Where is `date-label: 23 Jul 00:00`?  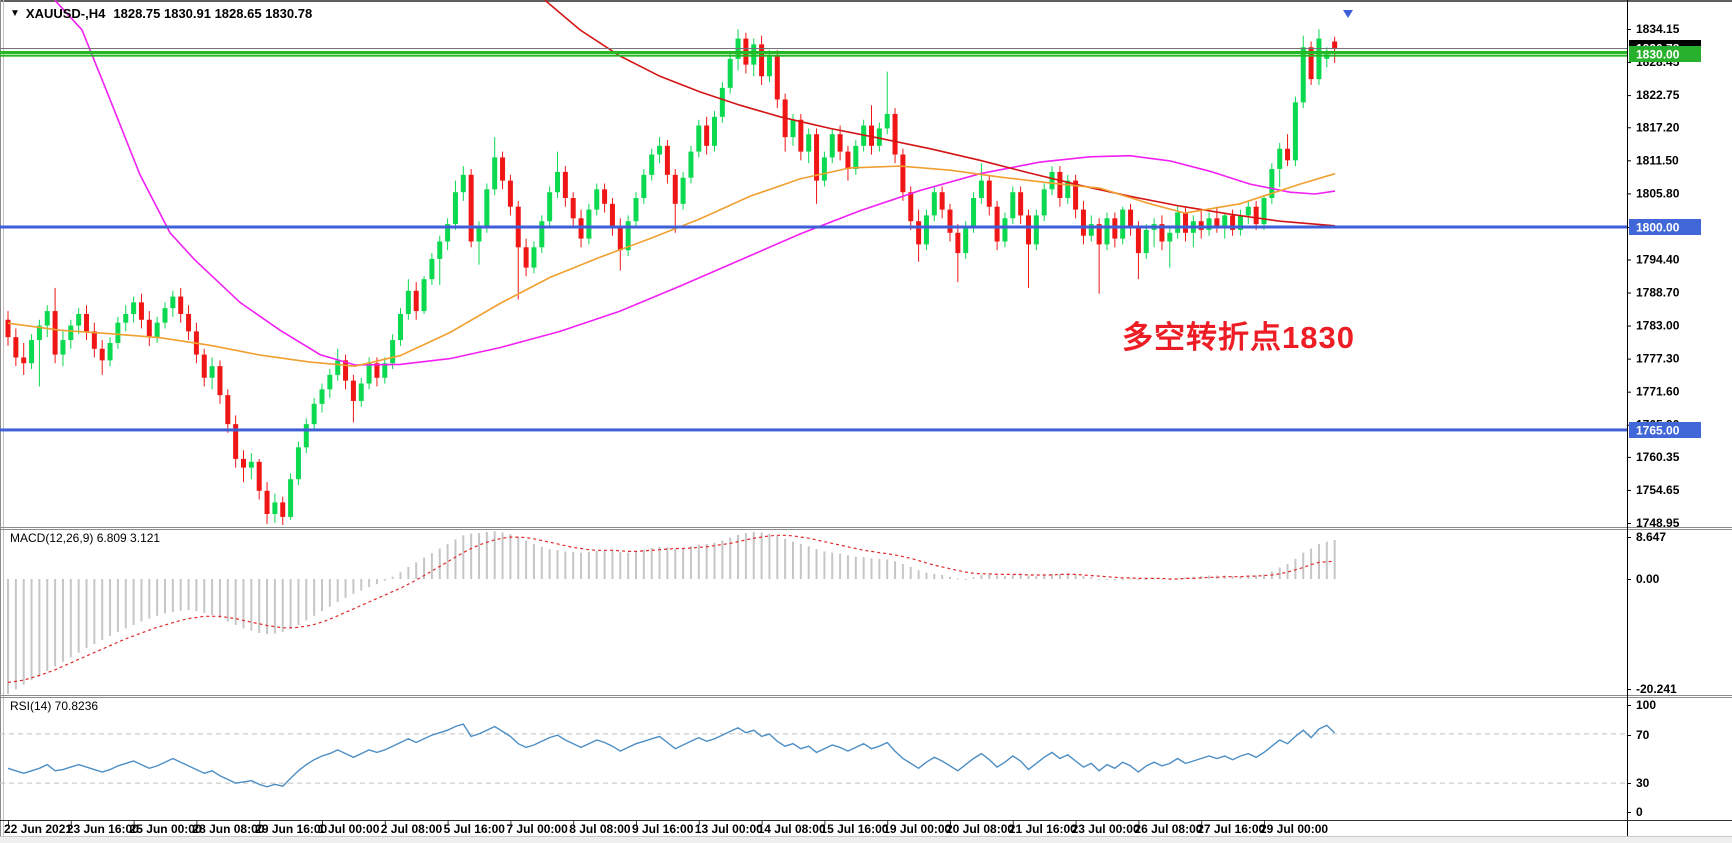
date-label: 23 Jul 00:00 is located at coordinates (1106, 829).